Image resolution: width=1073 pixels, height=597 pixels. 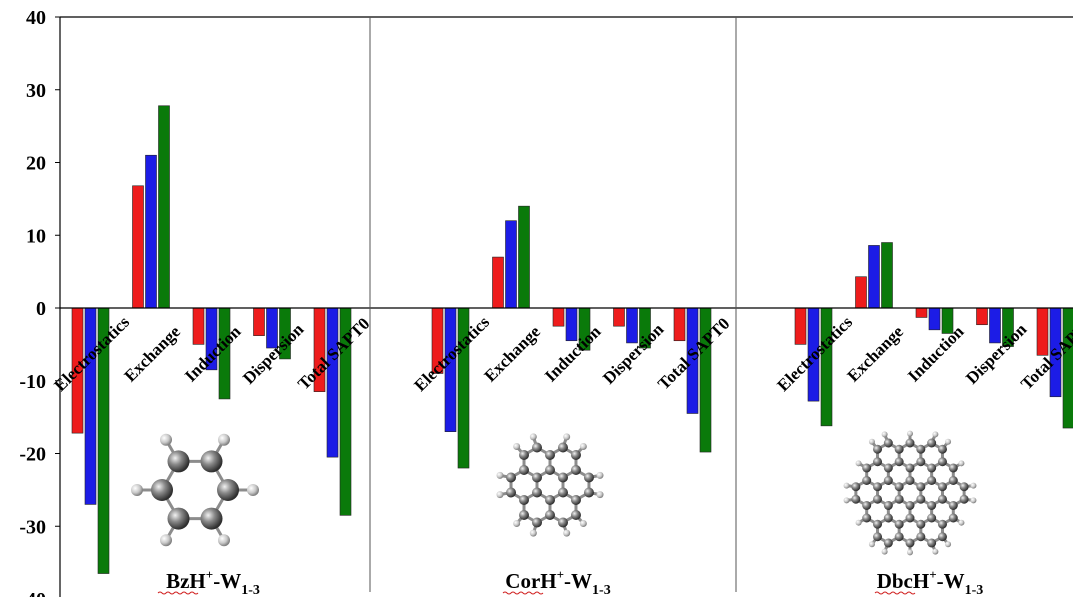 What do you see at coordinates (32, 527) in the screenshot?
I see `y-tick-label: -30` at bounding box center [32, 527].